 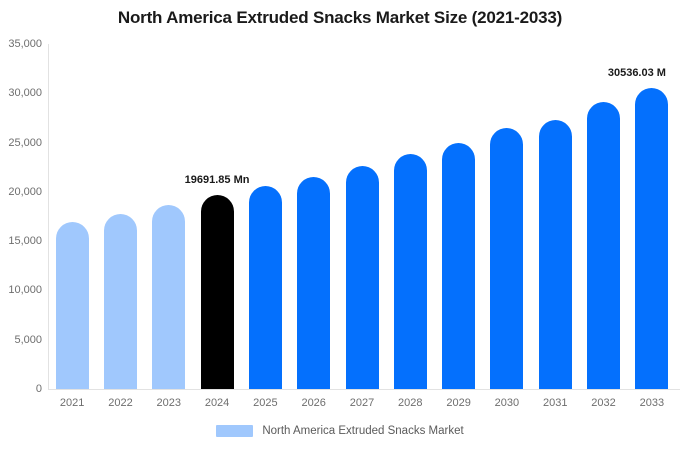 What do you see at coordinates (25, 44) in the screenshot?
I see `y-axis-tick-label: 35,000` at bounding box center [25, 44].